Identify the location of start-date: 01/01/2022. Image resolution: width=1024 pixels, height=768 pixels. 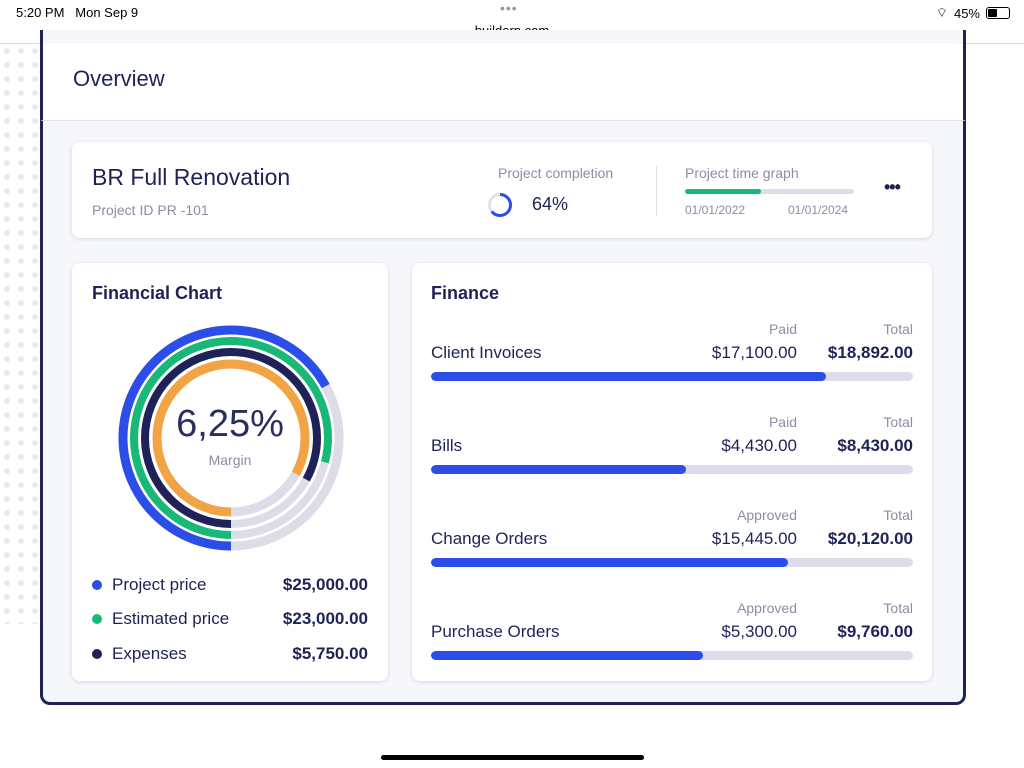
(715, 210).